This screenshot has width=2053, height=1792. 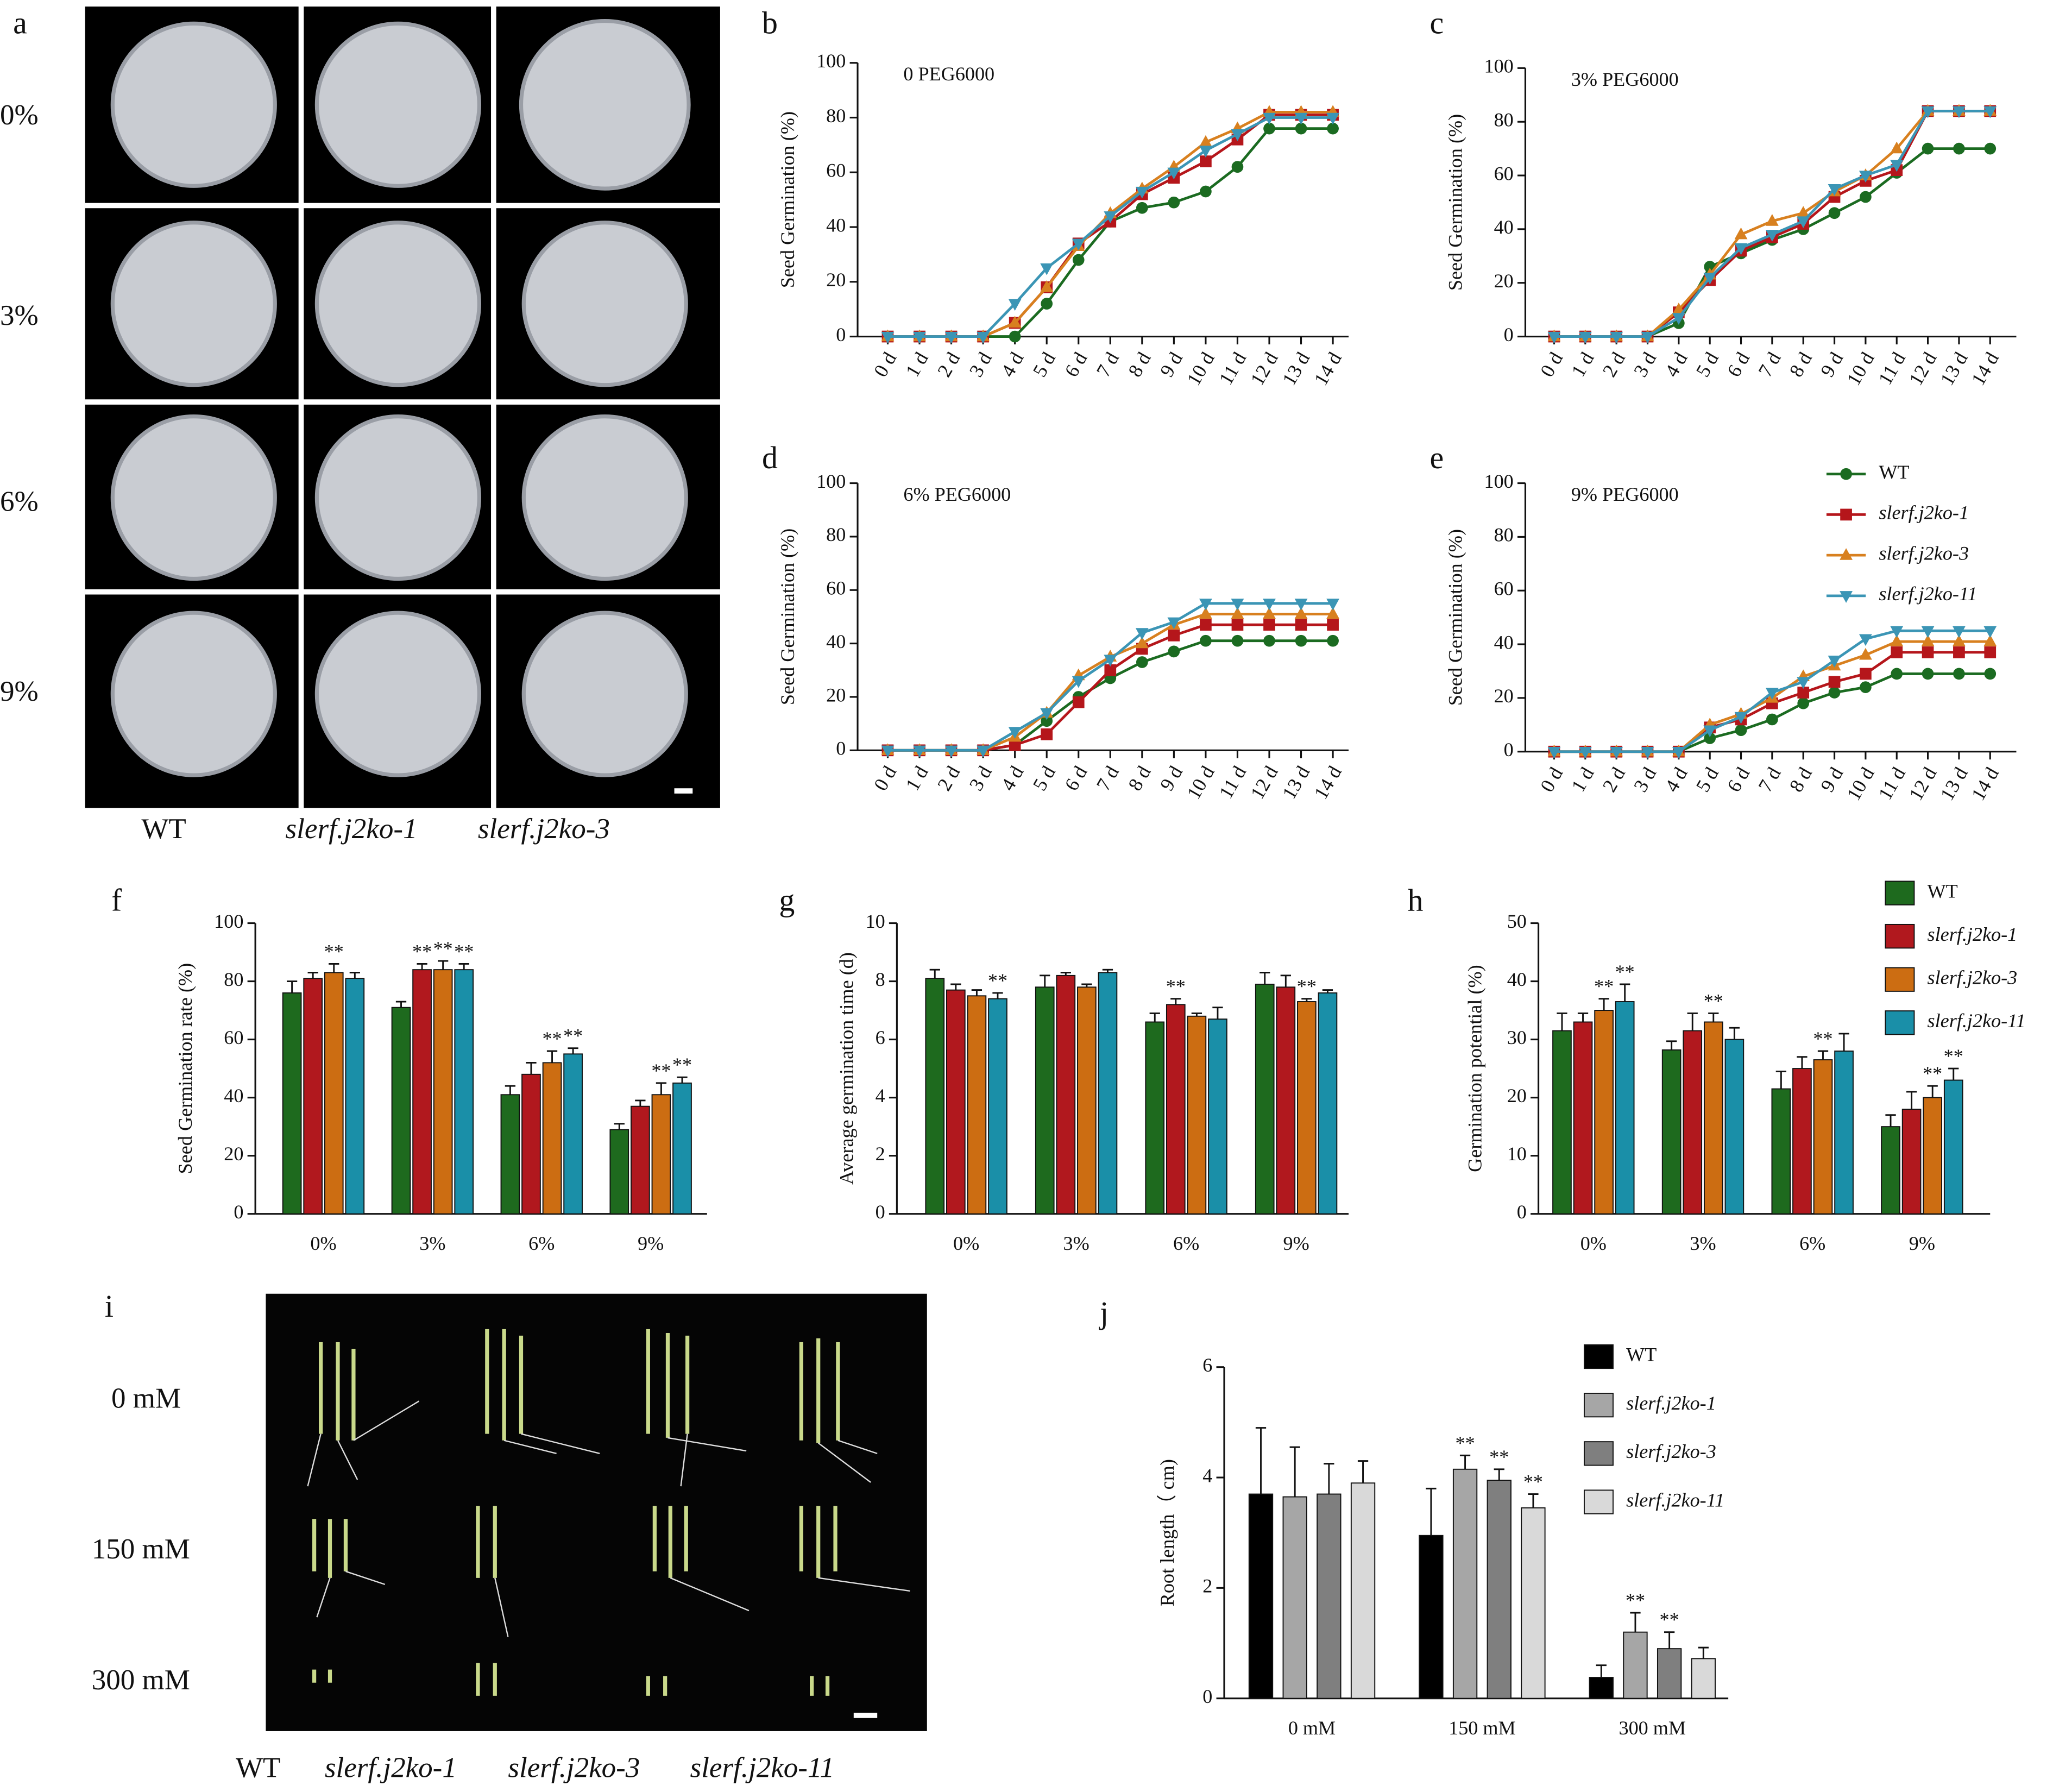 I want to click on photo-i, so click(x=596, y=1512).